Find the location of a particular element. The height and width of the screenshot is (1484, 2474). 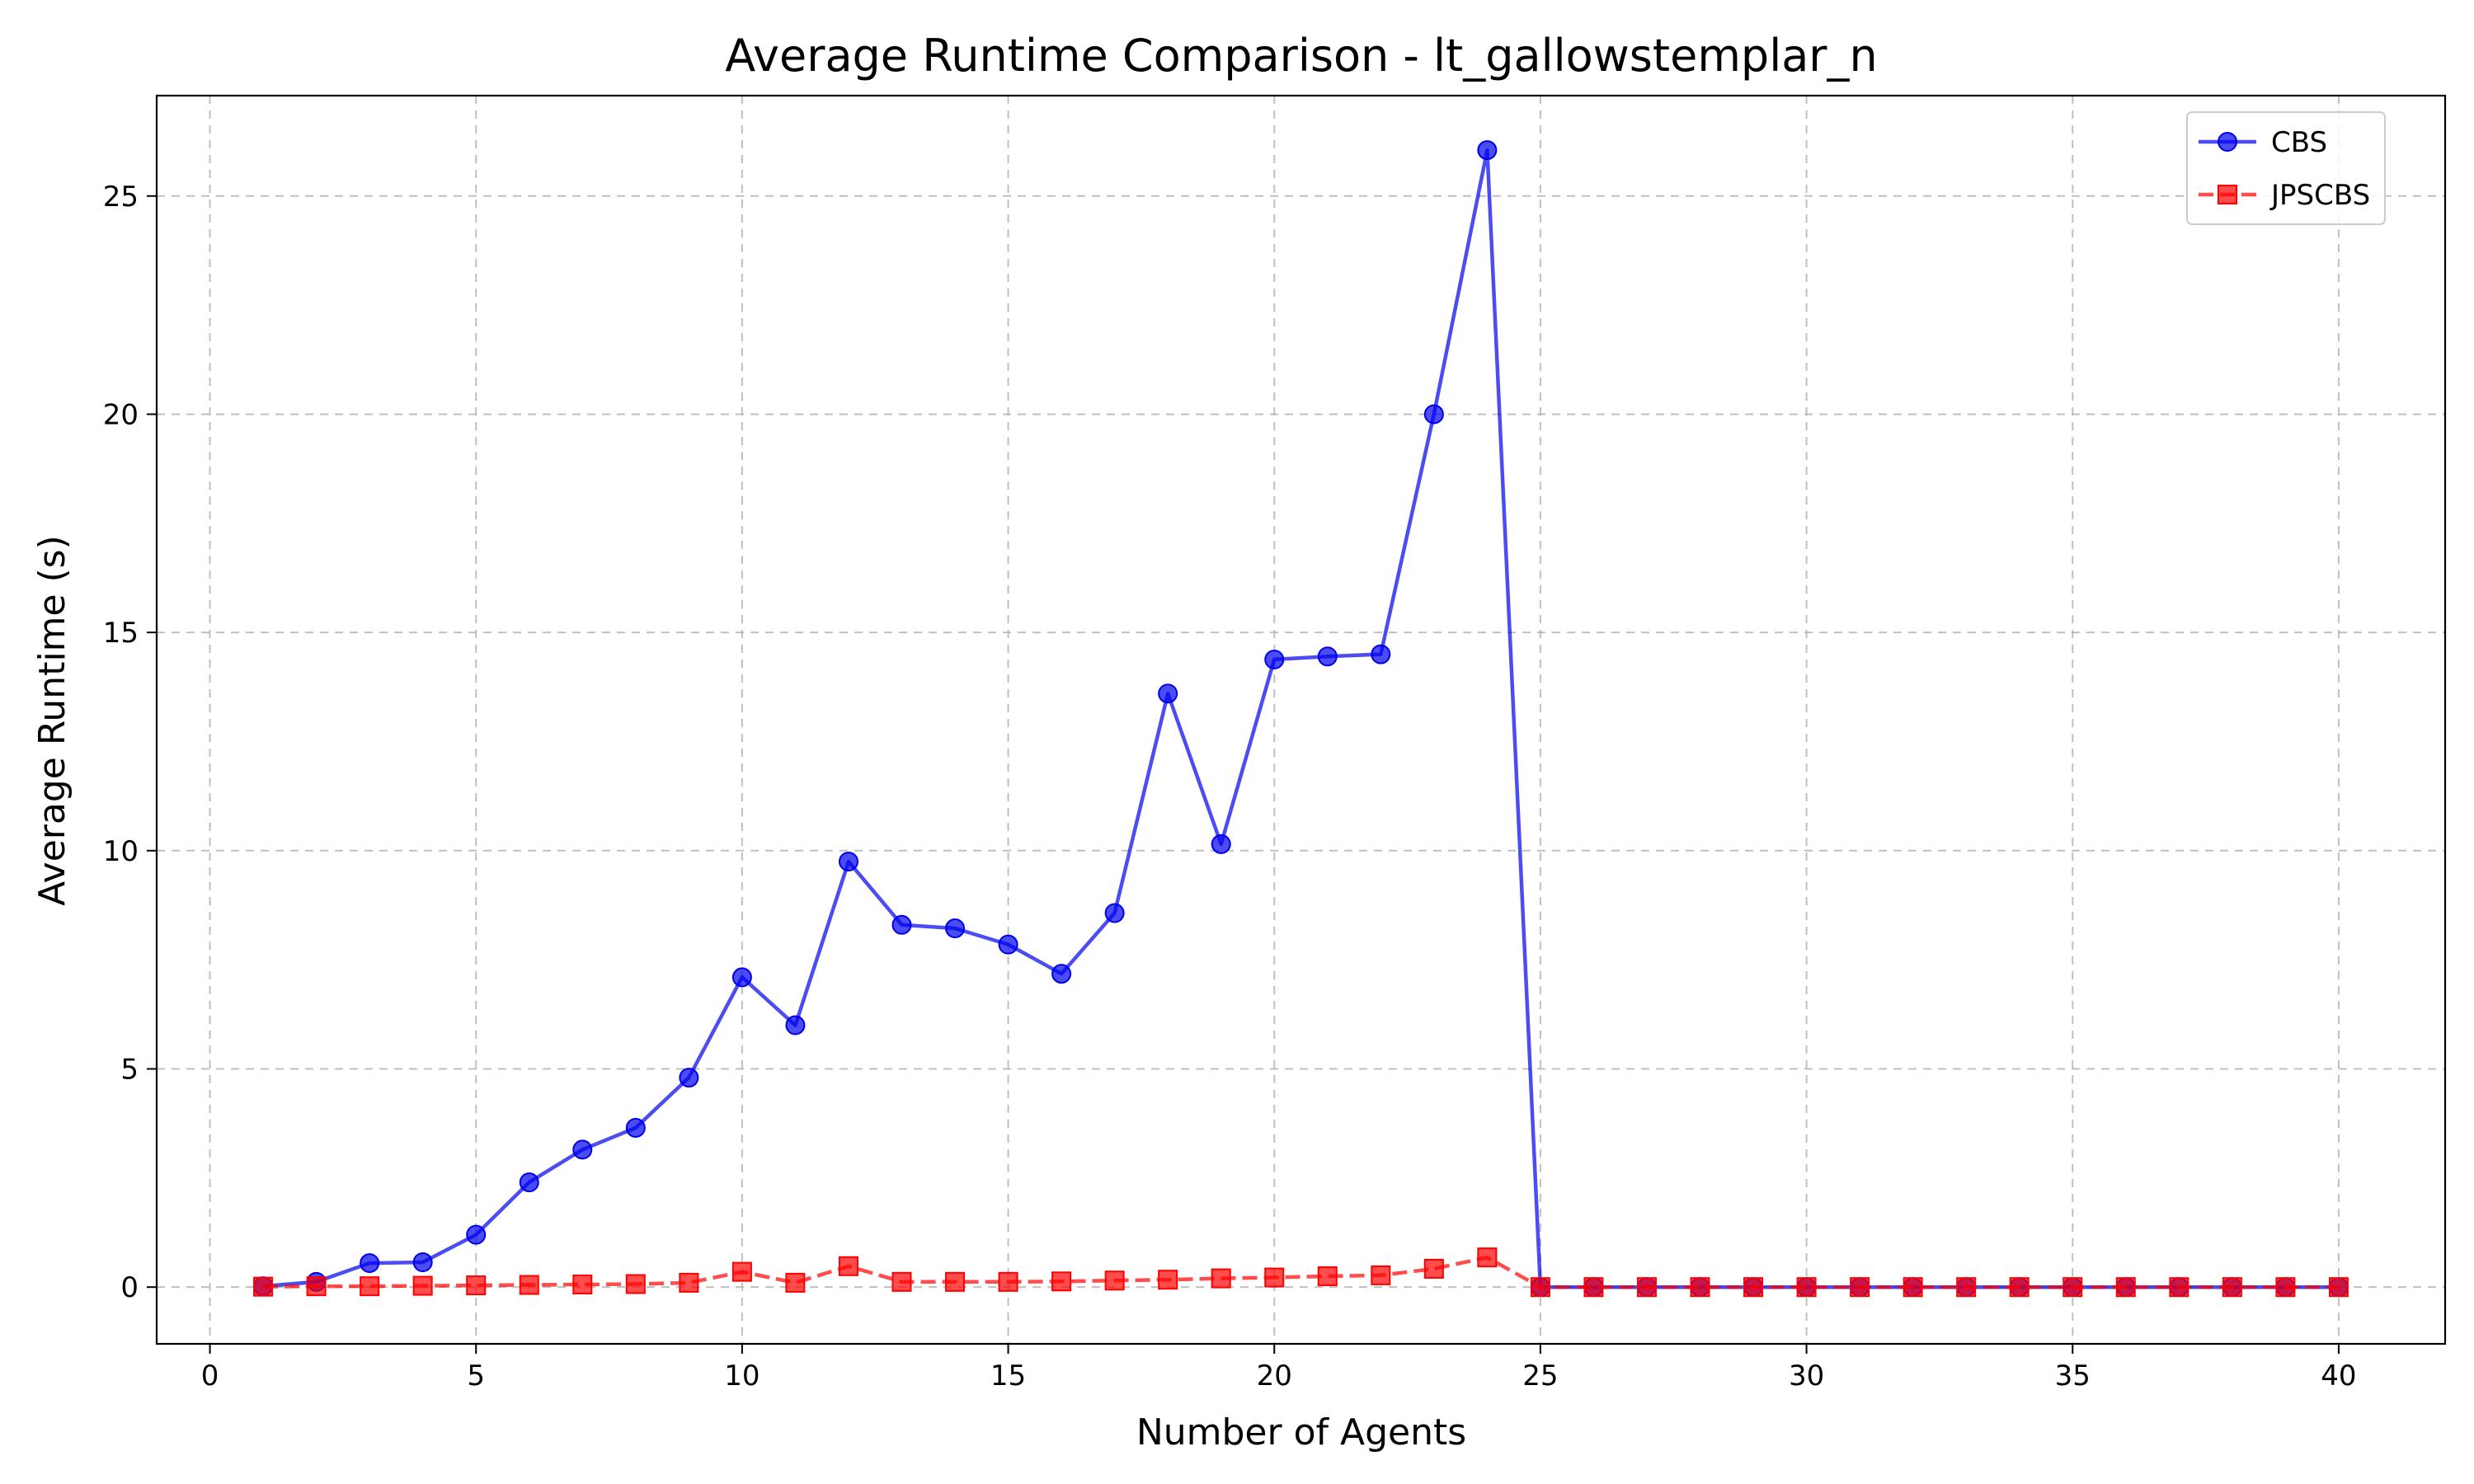

y-tick-label: 20 is located at coordinates (121, 414).